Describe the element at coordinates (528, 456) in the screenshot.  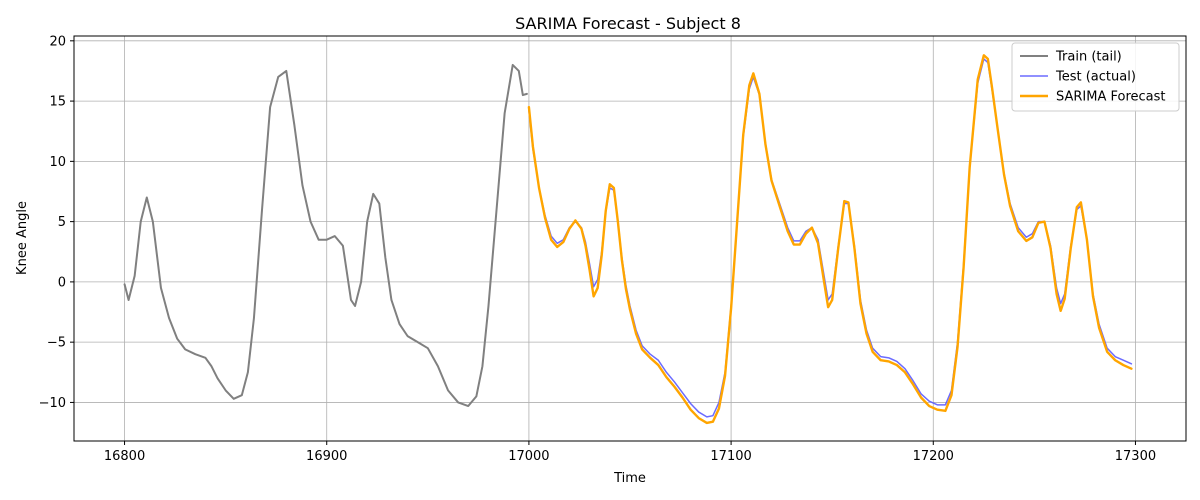
I see `x-tick-label: 17000` at that location.